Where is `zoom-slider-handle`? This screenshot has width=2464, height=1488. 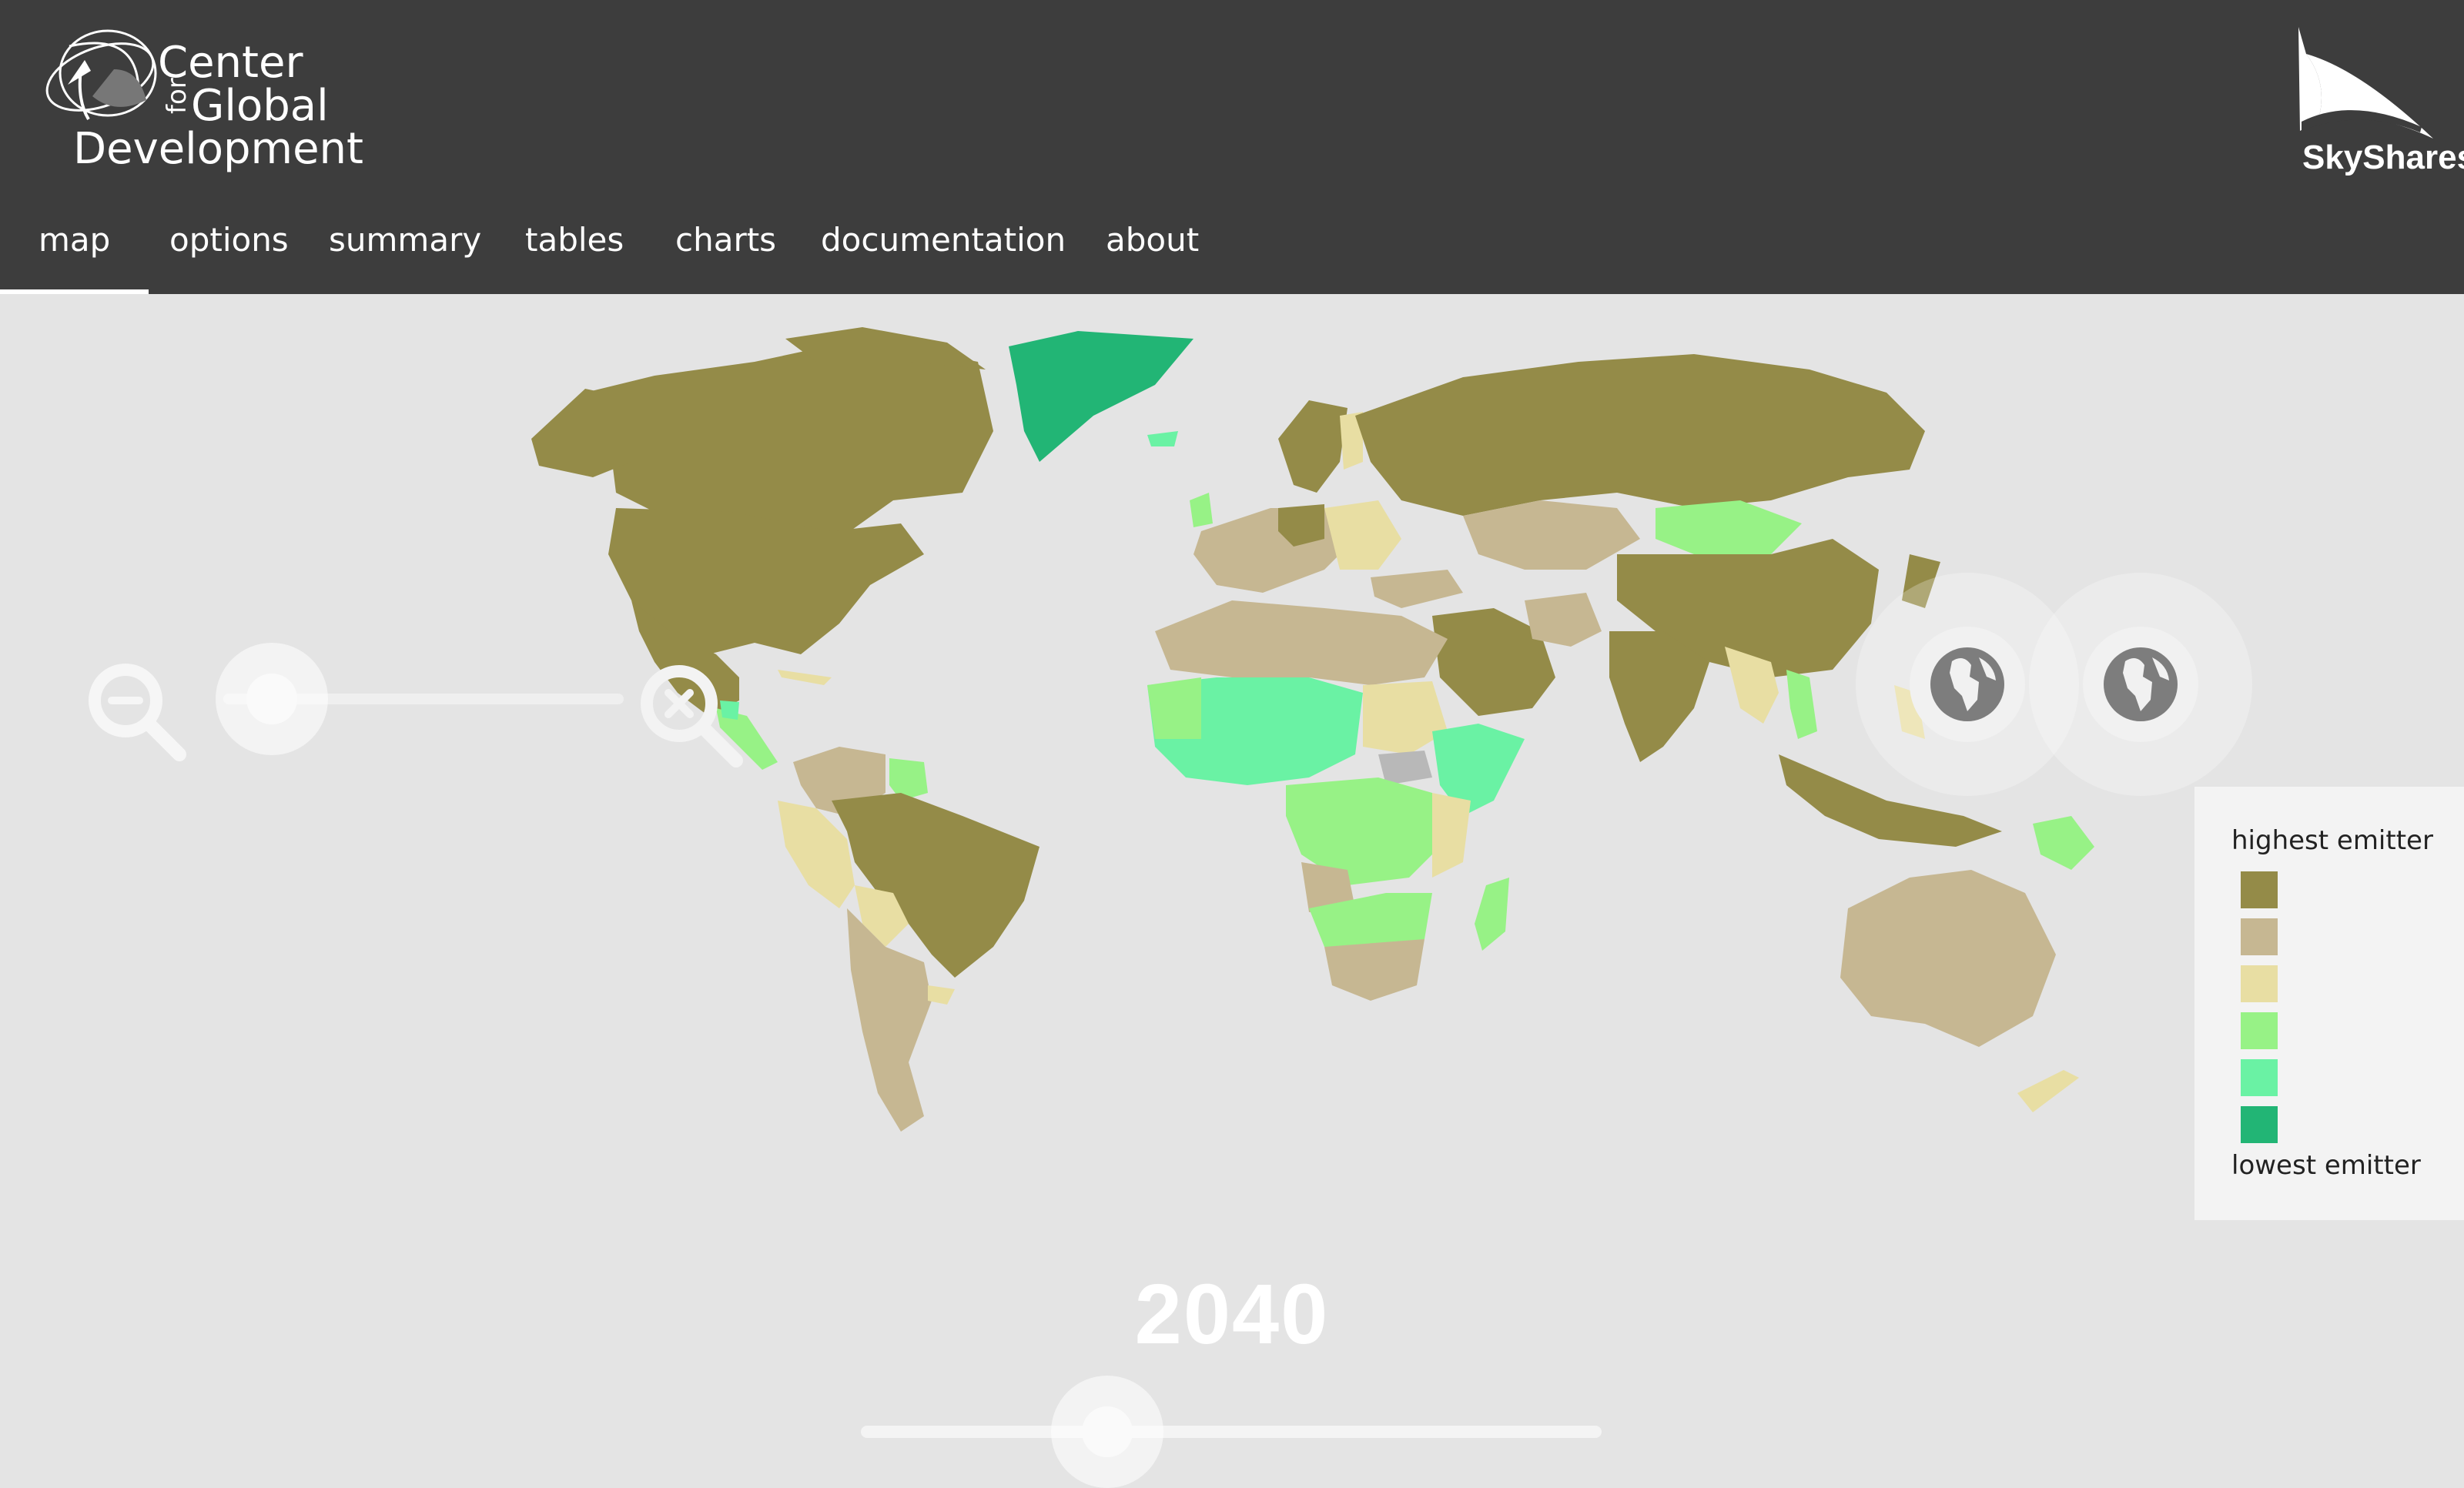 zoom-slider-handle is located at coordinates (272, 699).